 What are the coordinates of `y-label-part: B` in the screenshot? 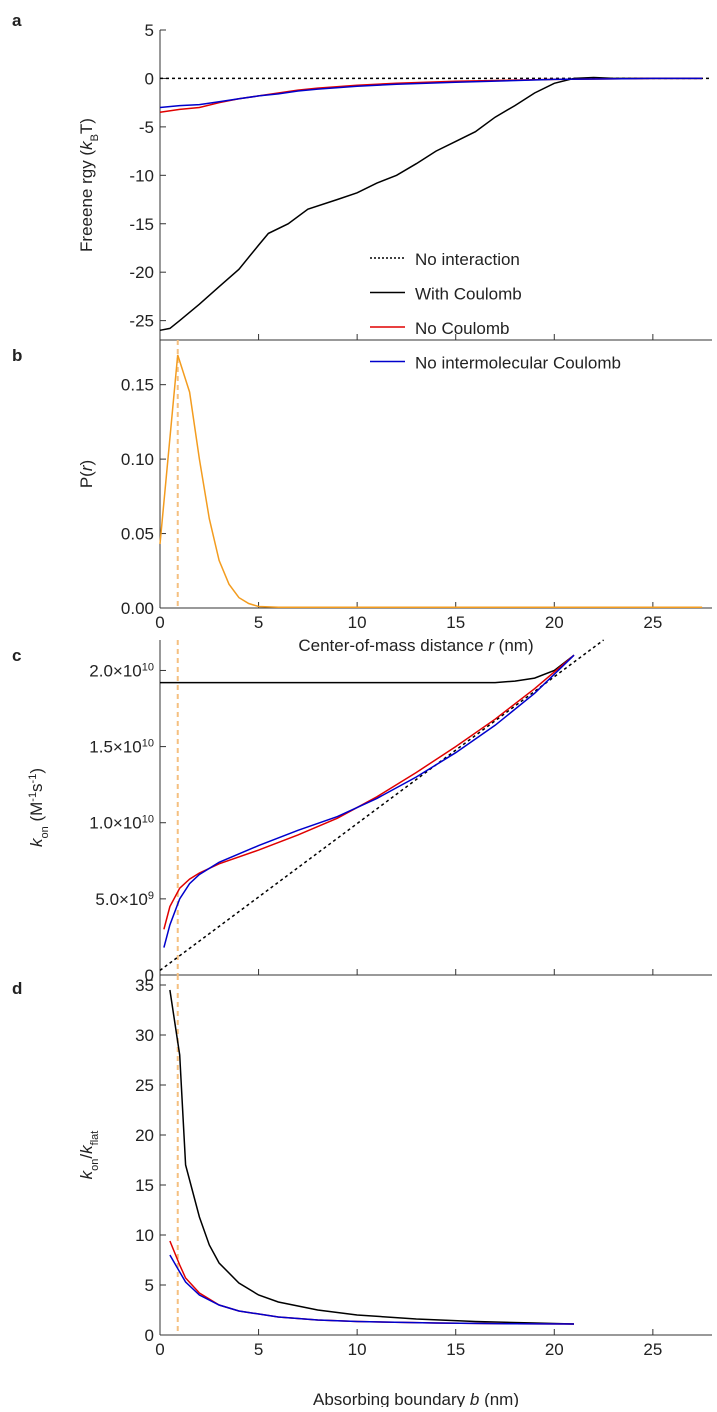 It's located at (95, 137).